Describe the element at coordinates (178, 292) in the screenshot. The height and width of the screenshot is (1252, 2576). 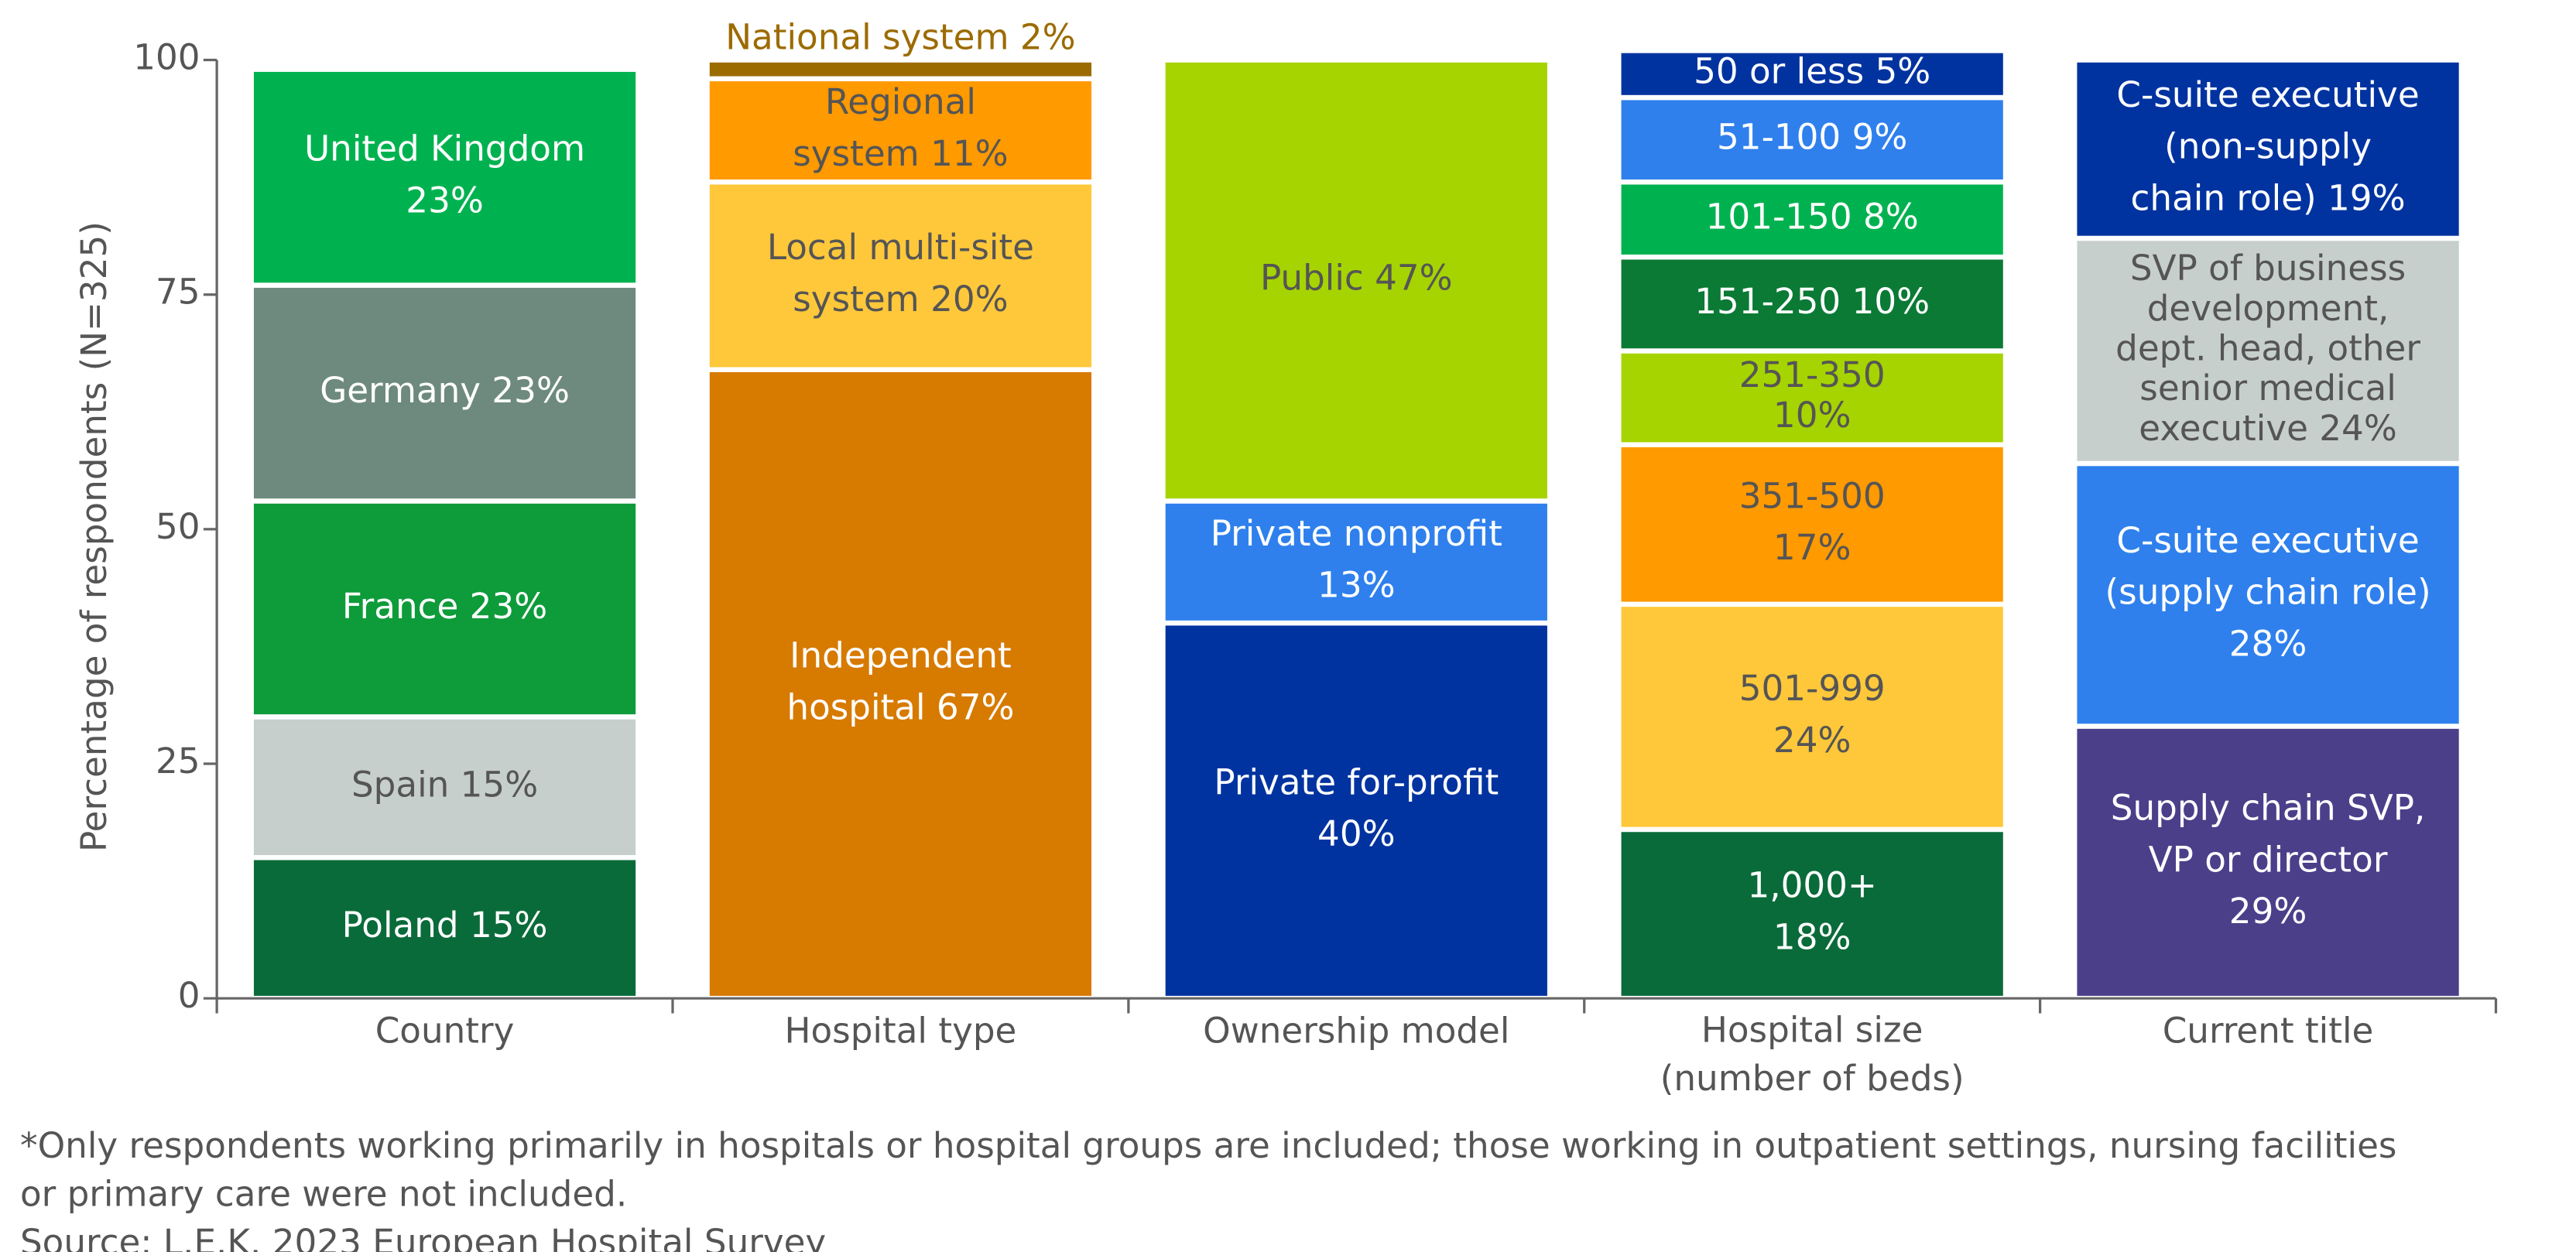
I see `y-tick-label: 75` at that location.